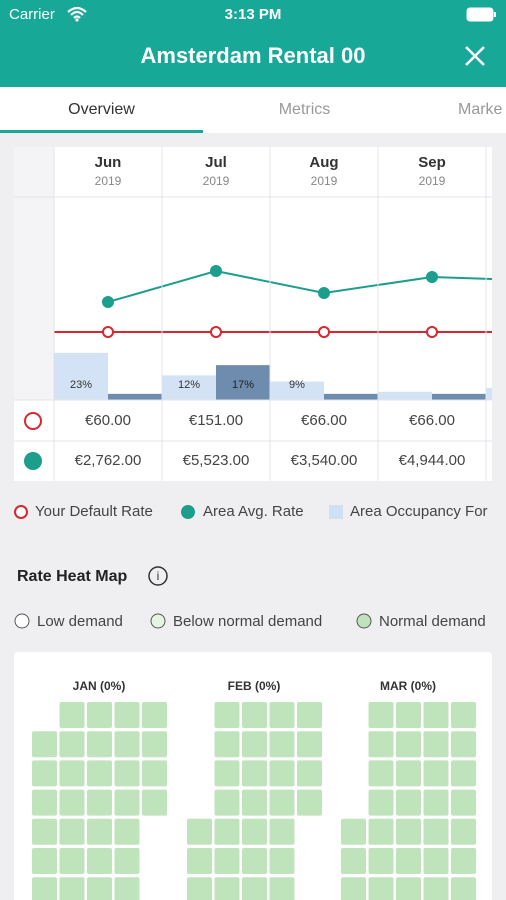  I want to click on legend-label: Area Avg. Rate, so click(253, 511).